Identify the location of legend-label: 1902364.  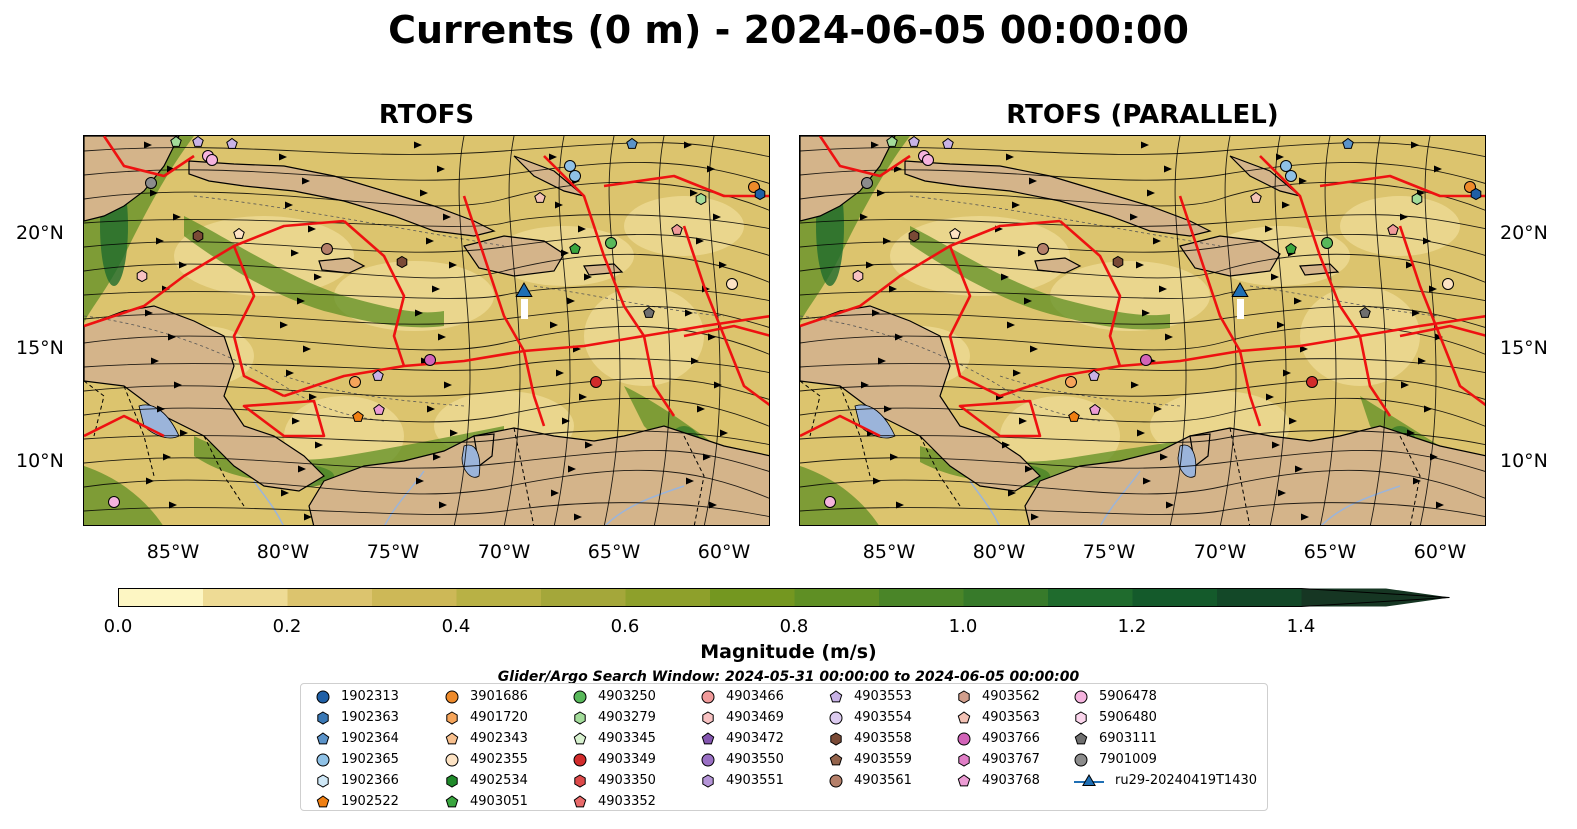
(370, 738).